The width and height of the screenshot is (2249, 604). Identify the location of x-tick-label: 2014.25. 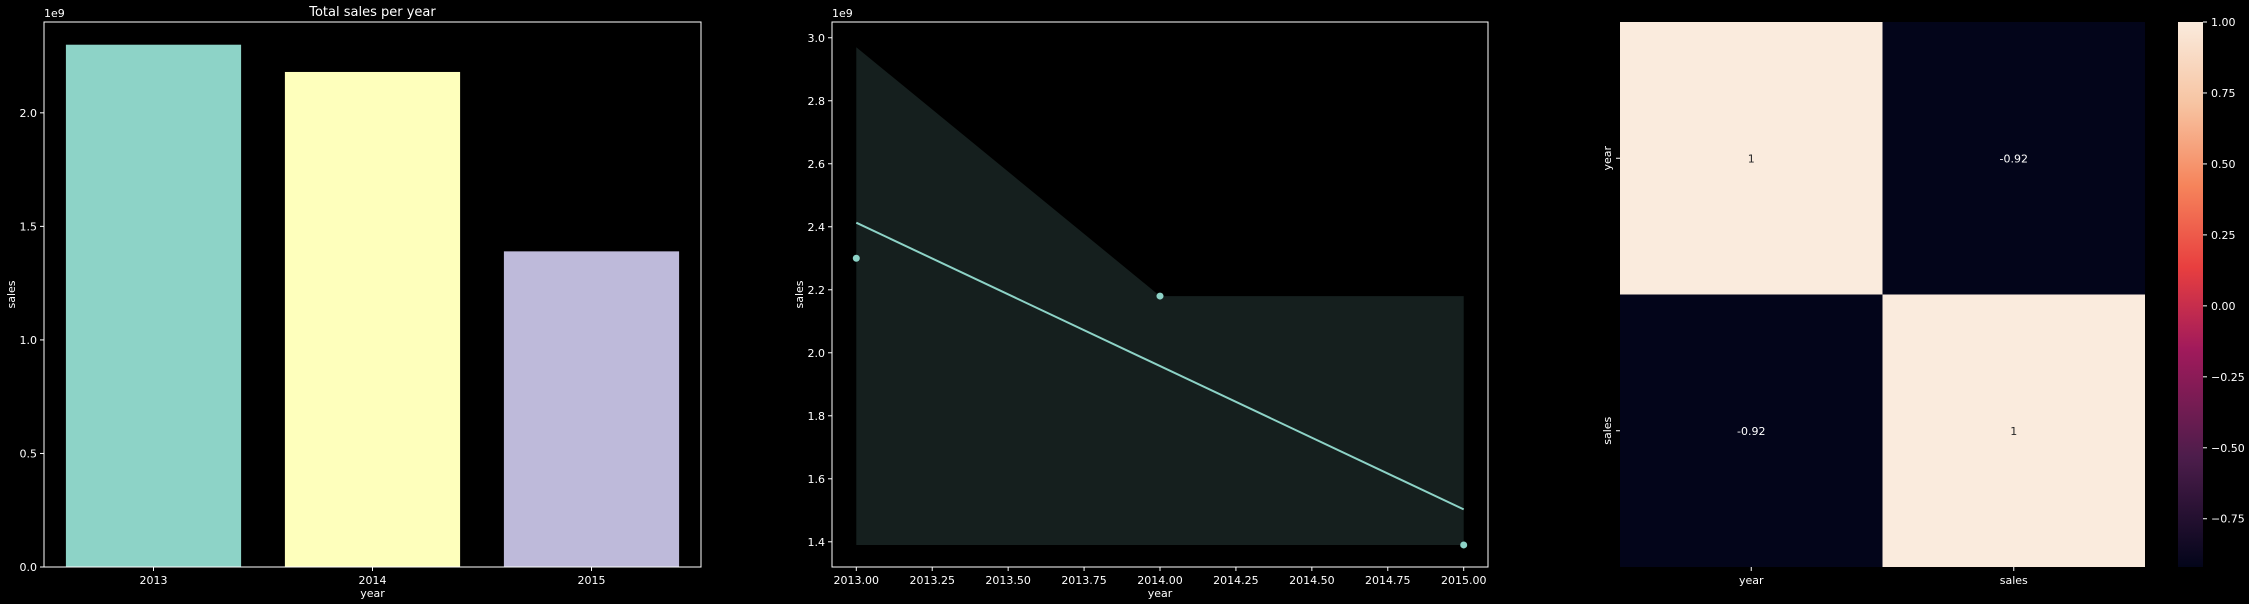
(1236, 580).